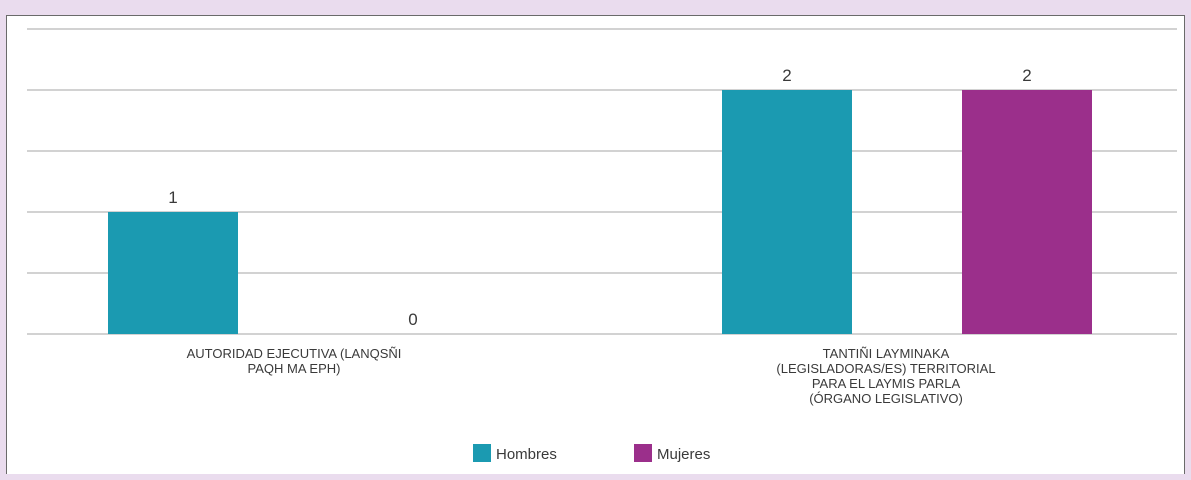  Describe the element at coordinates (526, 454) in the screenshot. I see `legend-label-hombres: Hombres` at that location.